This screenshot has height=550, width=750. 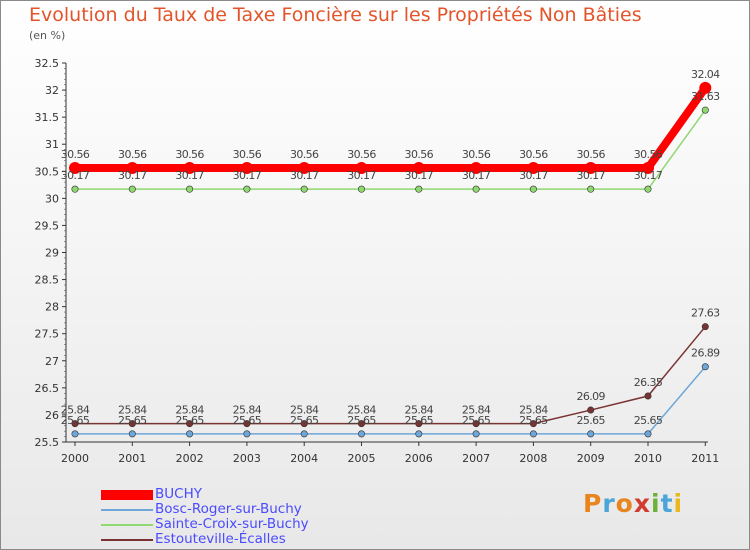 I want to click on y-tick-label: 30.5, so click(x=47, y=171).